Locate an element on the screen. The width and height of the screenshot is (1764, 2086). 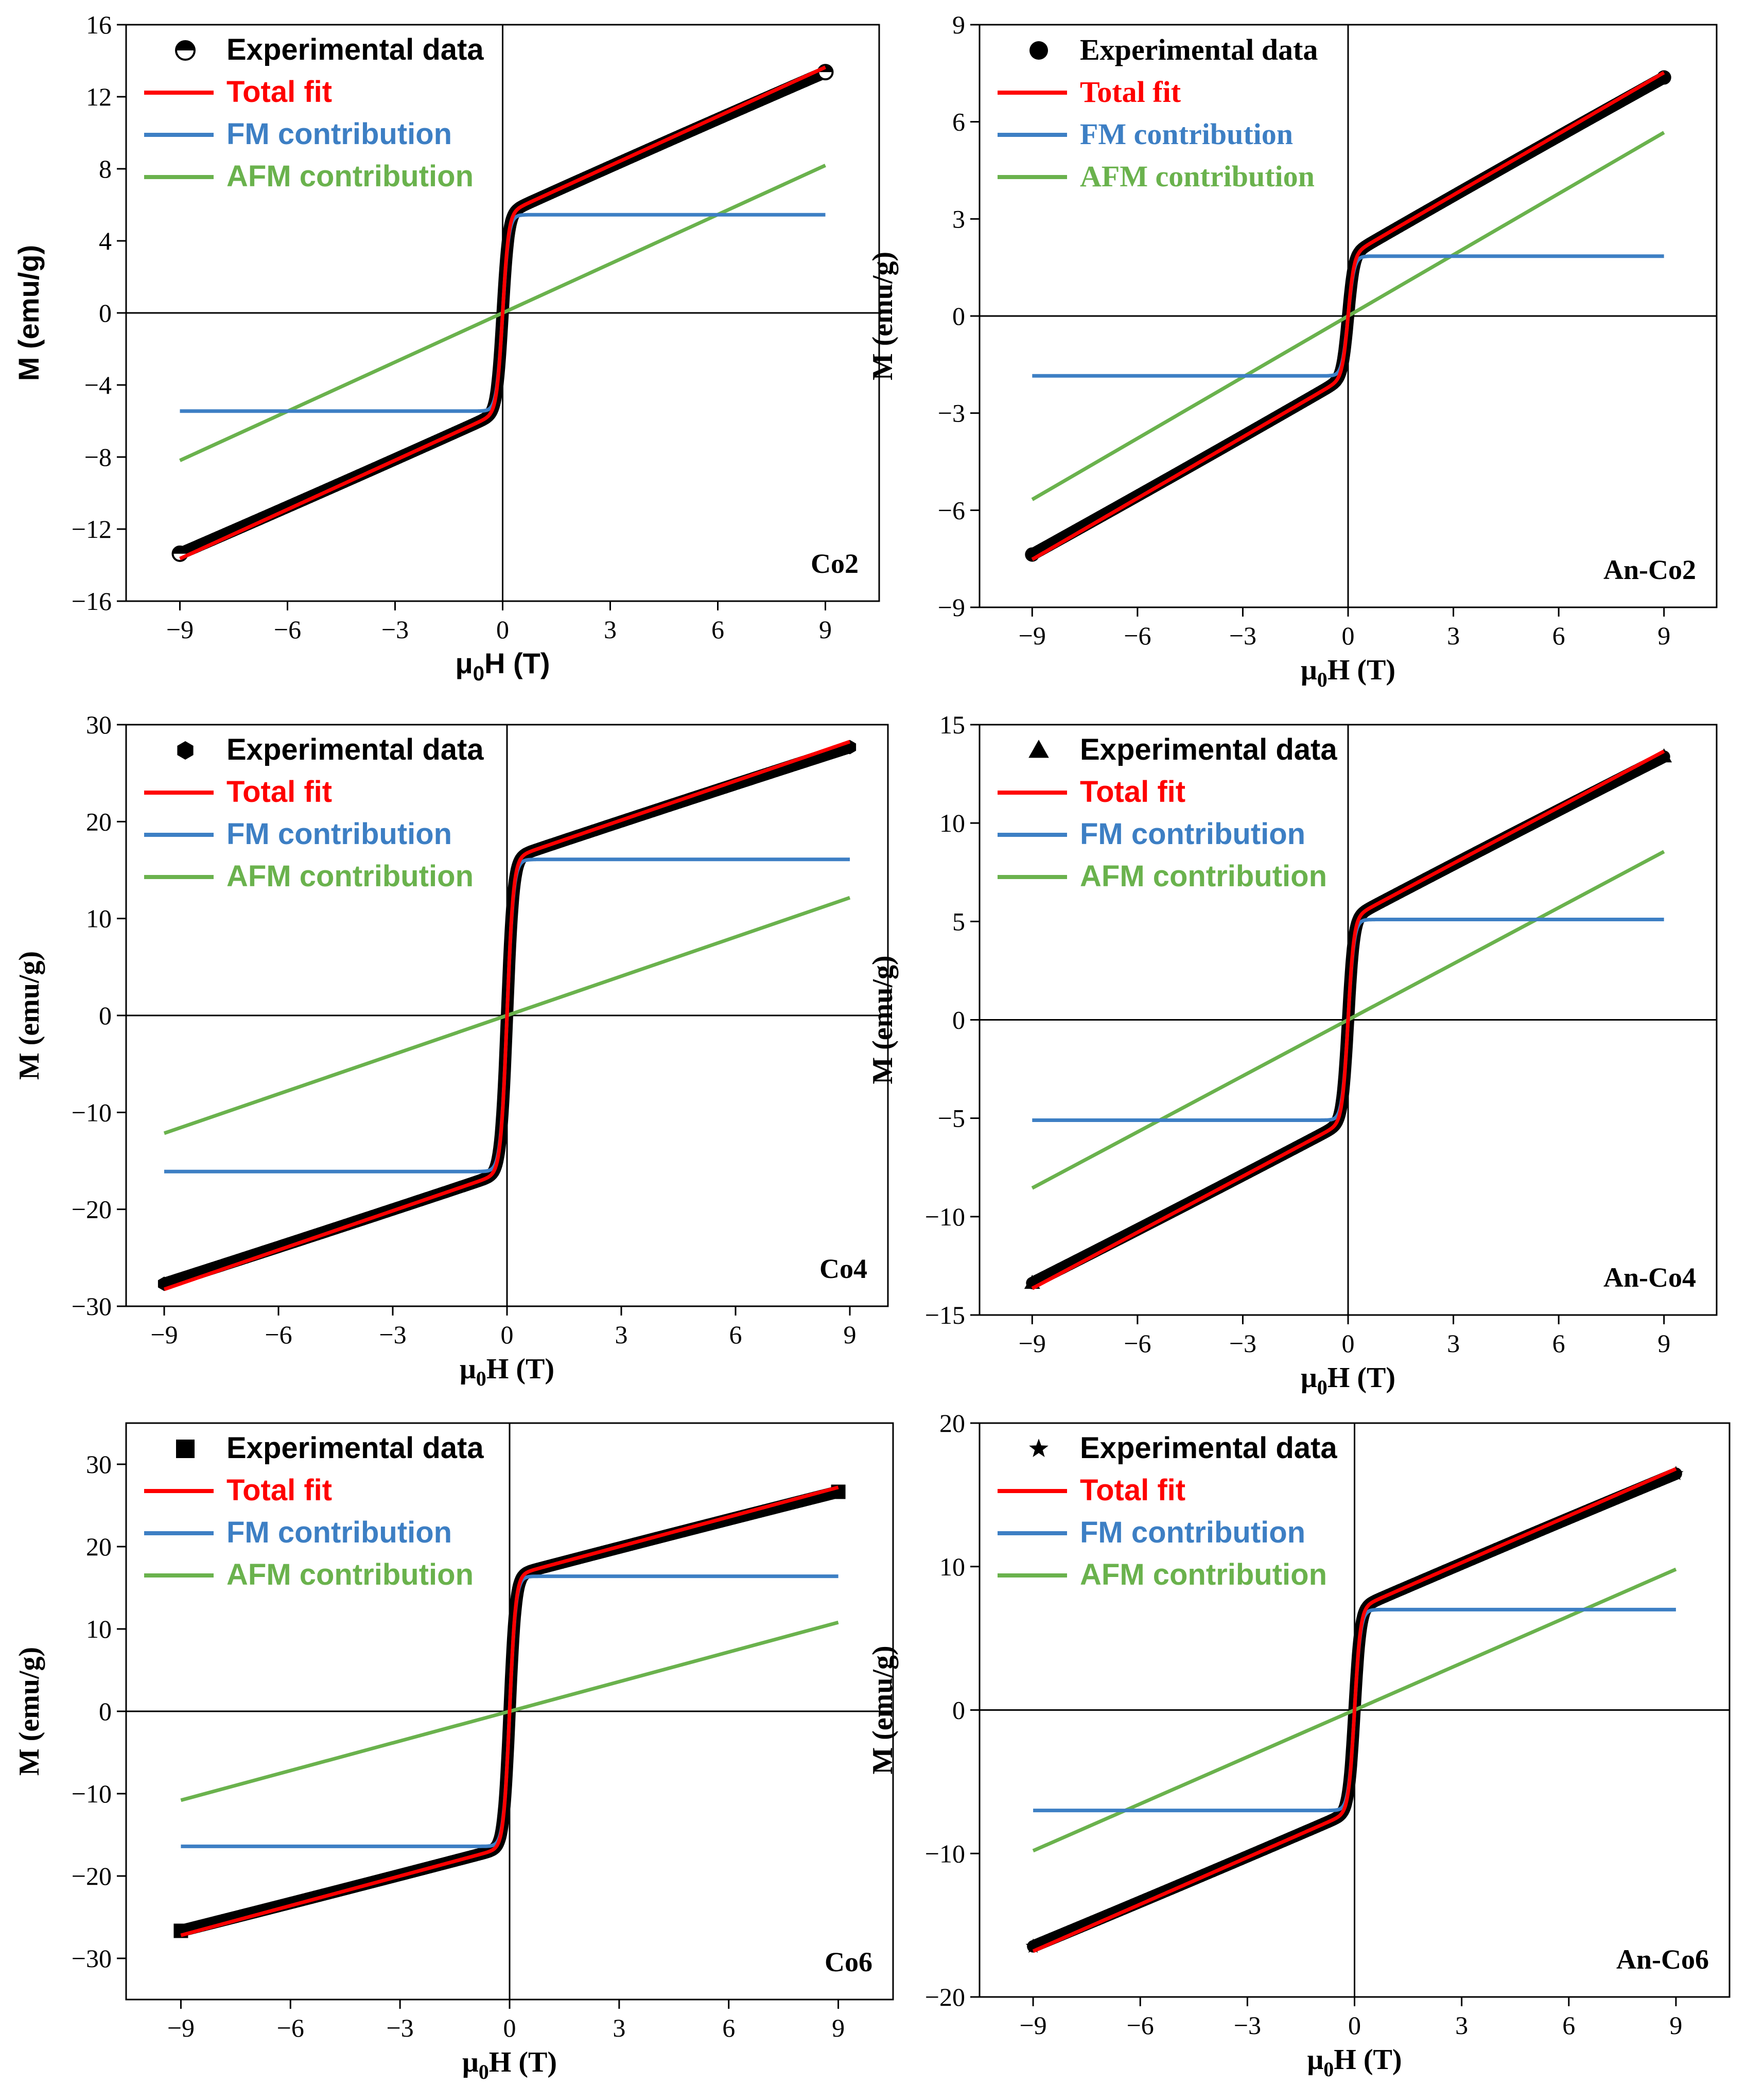
y-tick-label: −6 is located at coordinates (951, 510).